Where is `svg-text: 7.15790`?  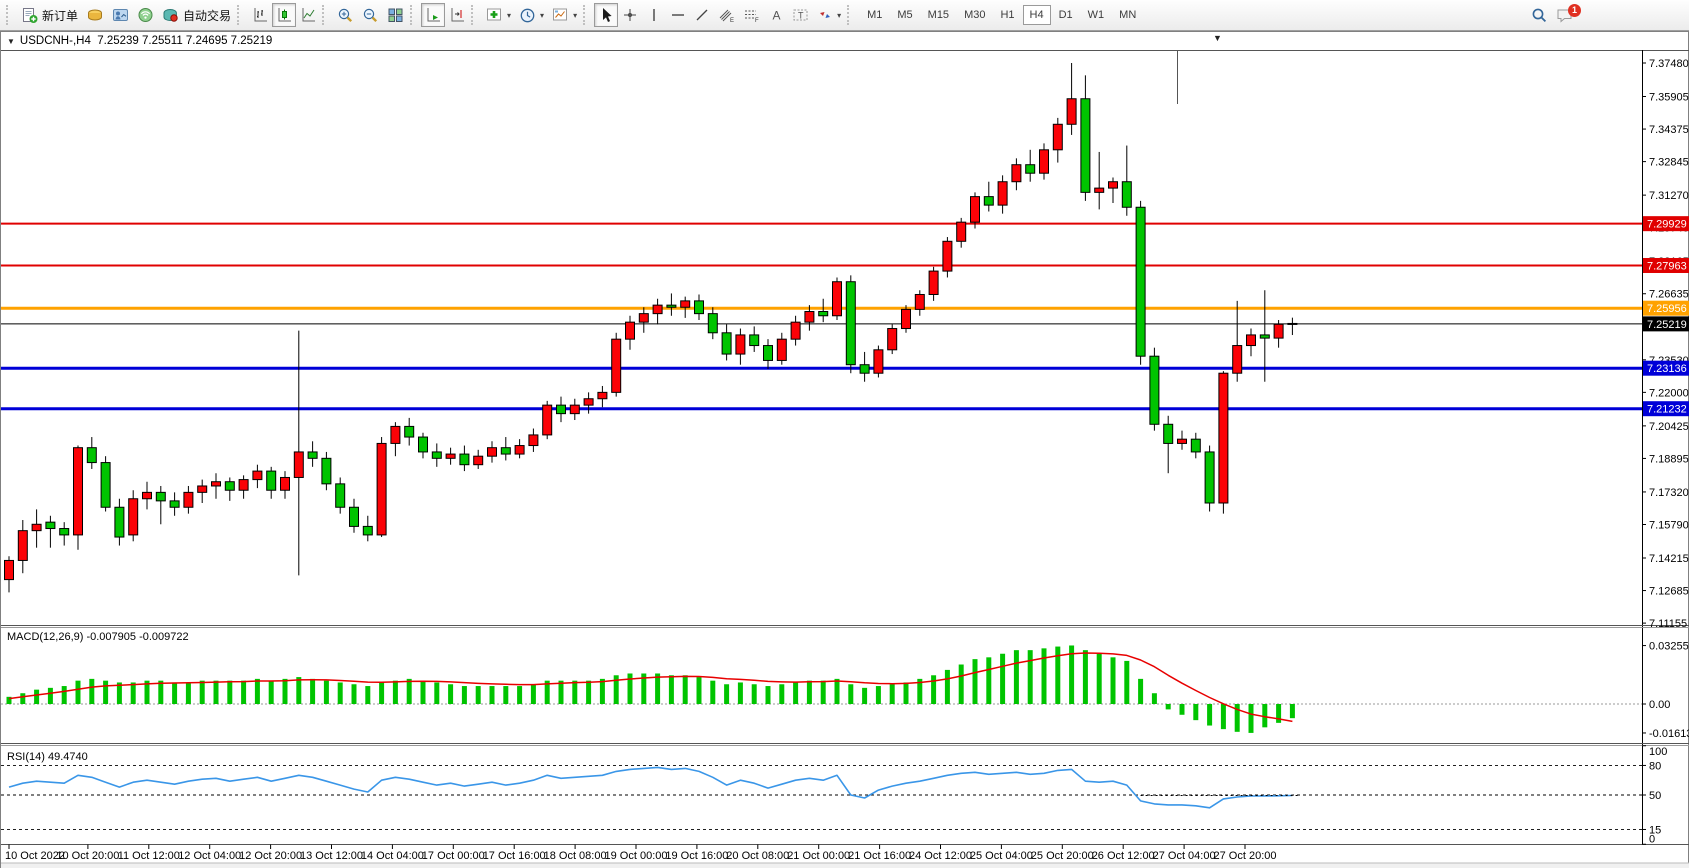
svg-text: 7.15790 is located at coordinates (1669, 525).